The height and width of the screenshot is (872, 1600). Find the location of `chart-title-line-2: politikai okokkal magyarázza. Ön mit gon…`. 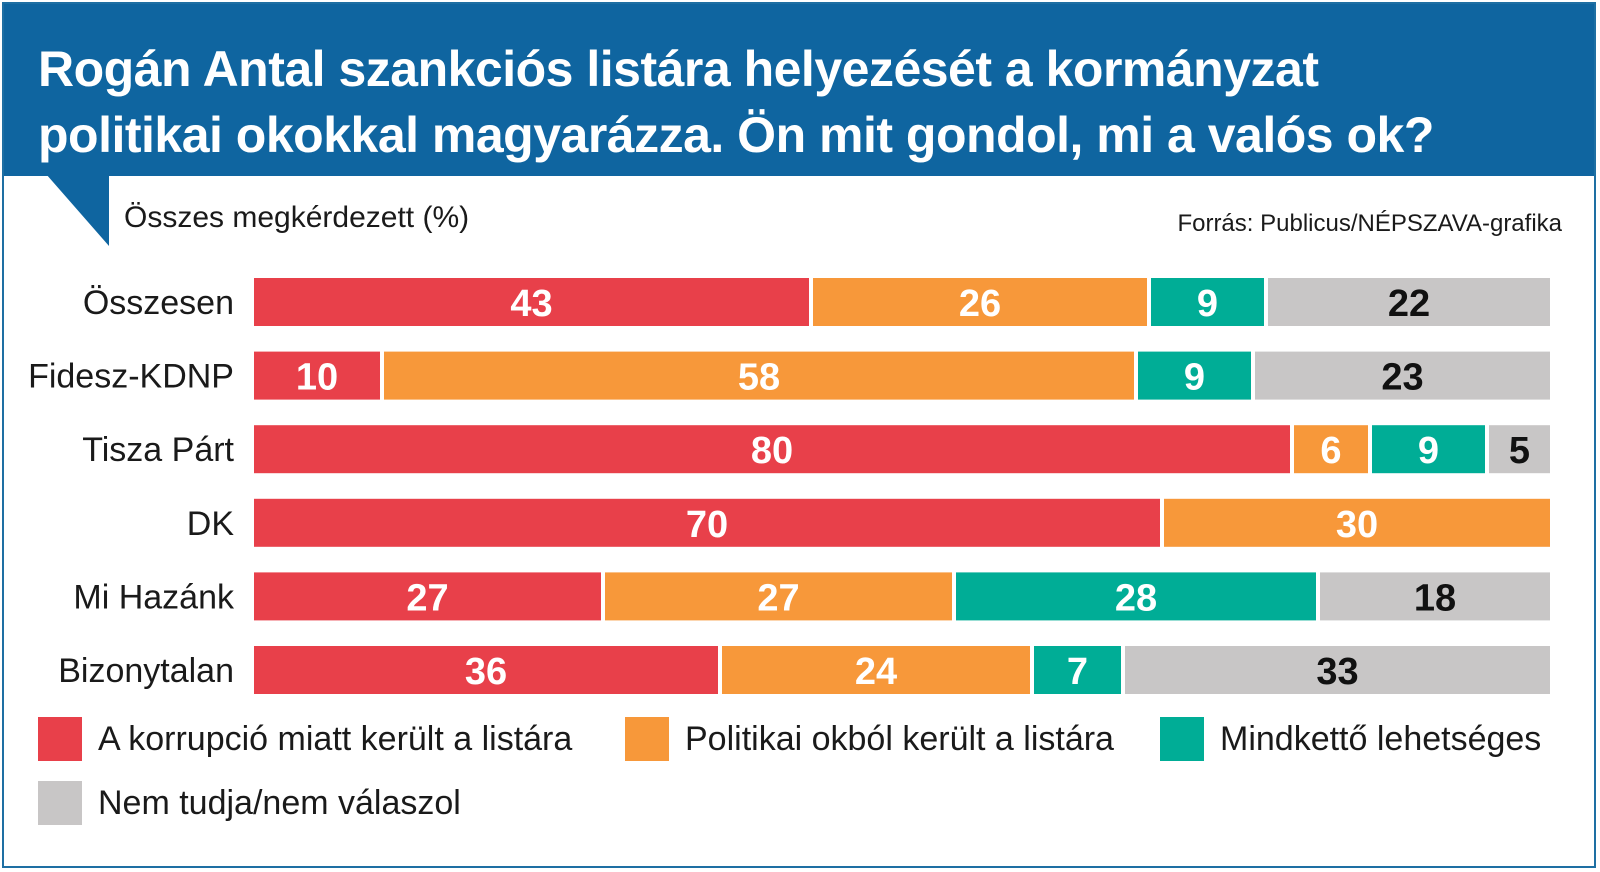

chart-title-line-2: politikai okokkal magyarázza. Ön mit gon… is located at coordinates (736, 135).